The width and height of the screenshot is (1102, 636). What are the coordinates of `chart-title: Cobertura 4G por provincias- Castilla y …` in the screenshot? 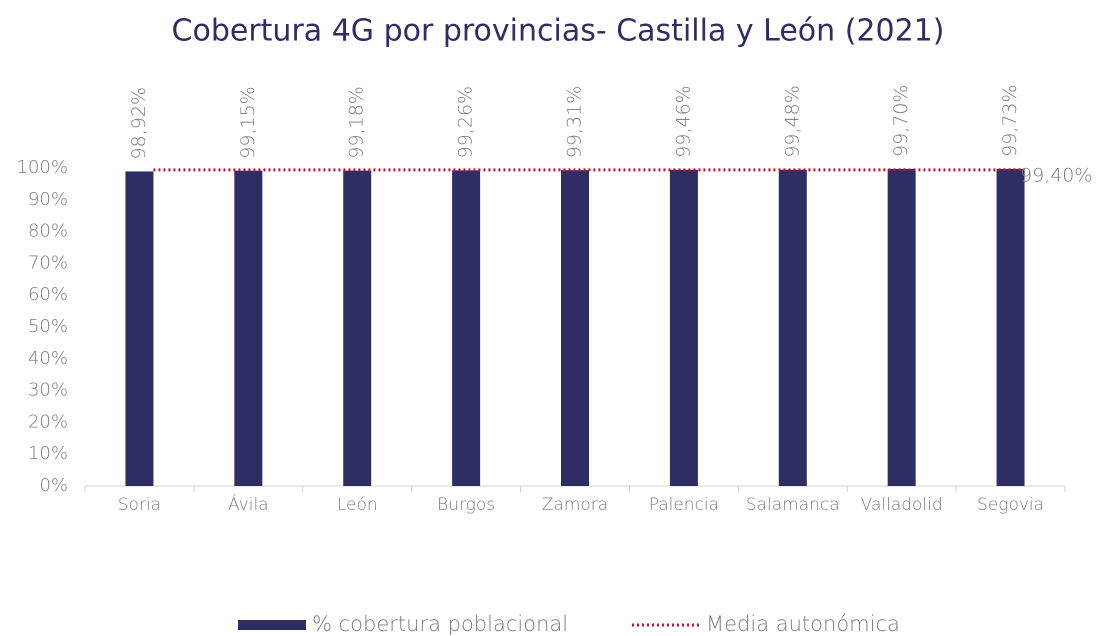 It's located at (558, 31).